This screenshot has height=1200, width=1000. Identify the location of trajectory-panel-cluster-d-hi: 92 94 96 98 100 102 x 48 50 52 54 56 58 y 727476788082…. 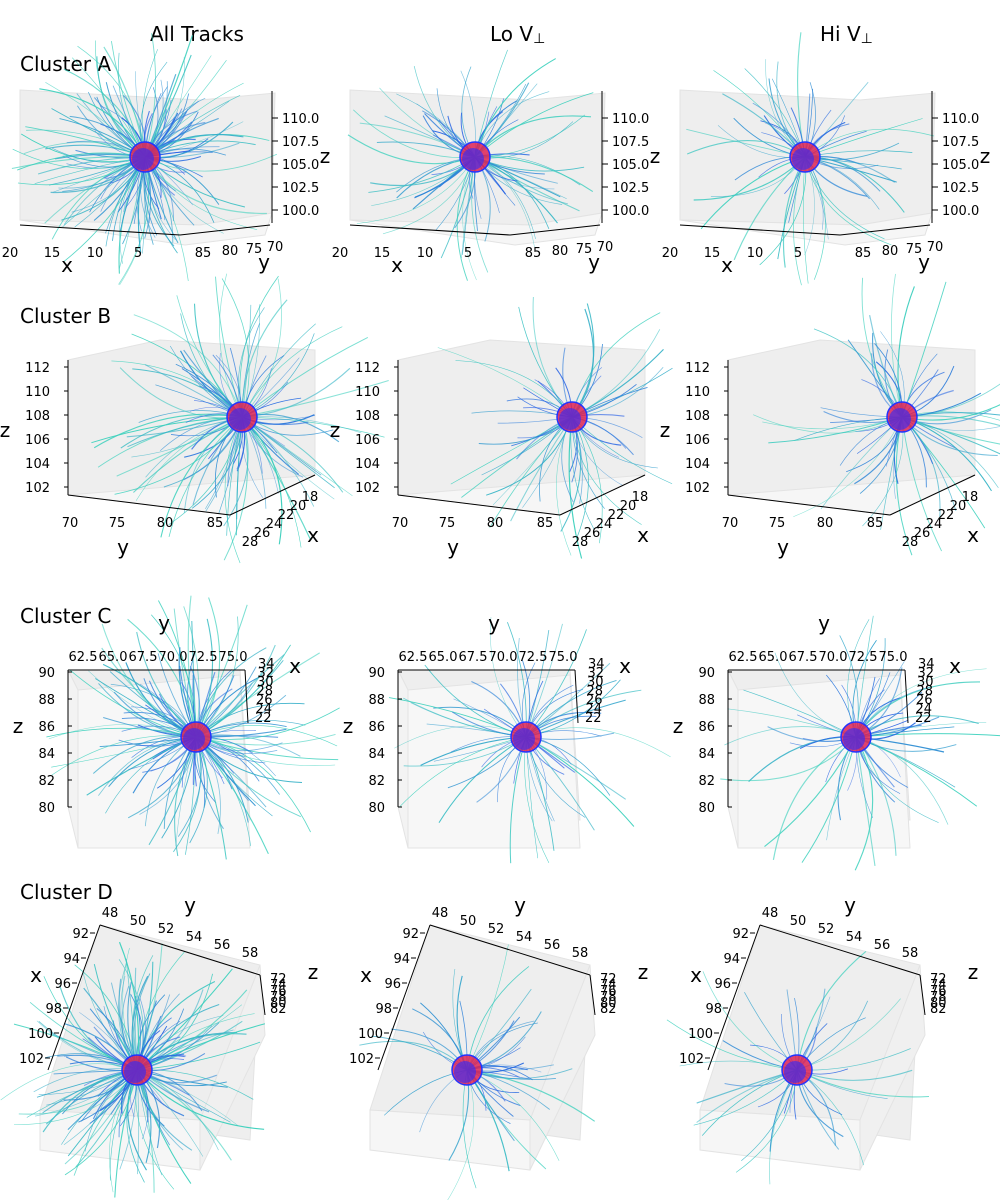
(822, 1039).